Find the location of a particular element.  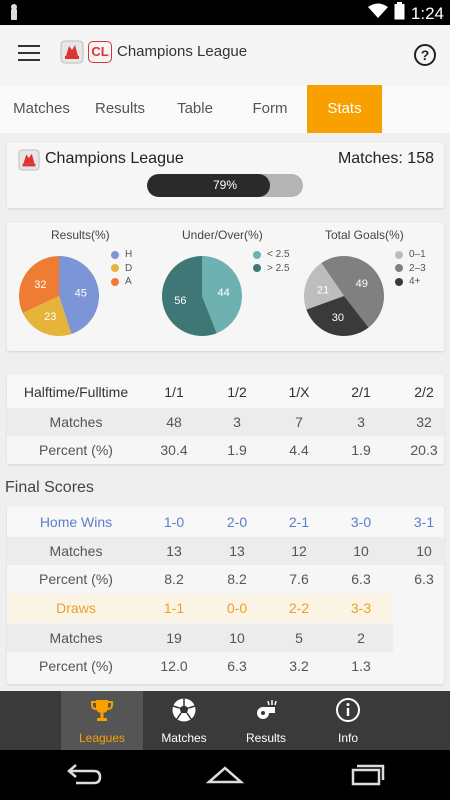

table-cell: 4.4 is located at coordinates (299, 450).